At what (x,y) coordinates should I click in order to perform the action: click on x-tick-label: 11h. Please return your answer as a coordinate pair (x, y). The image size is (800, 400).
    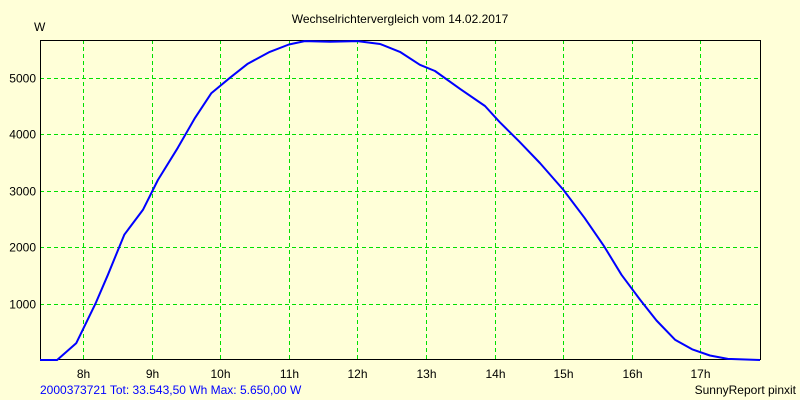
    Looking at the image, I should click on (289, 374).